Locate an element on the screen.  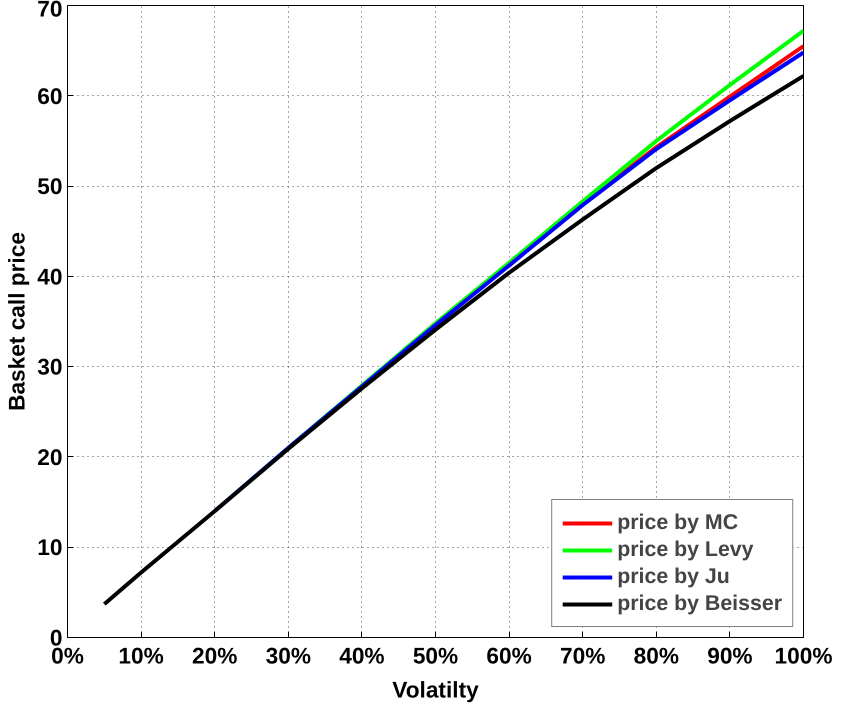
x-tick-label: 10% is located at coordinates (141, 655).